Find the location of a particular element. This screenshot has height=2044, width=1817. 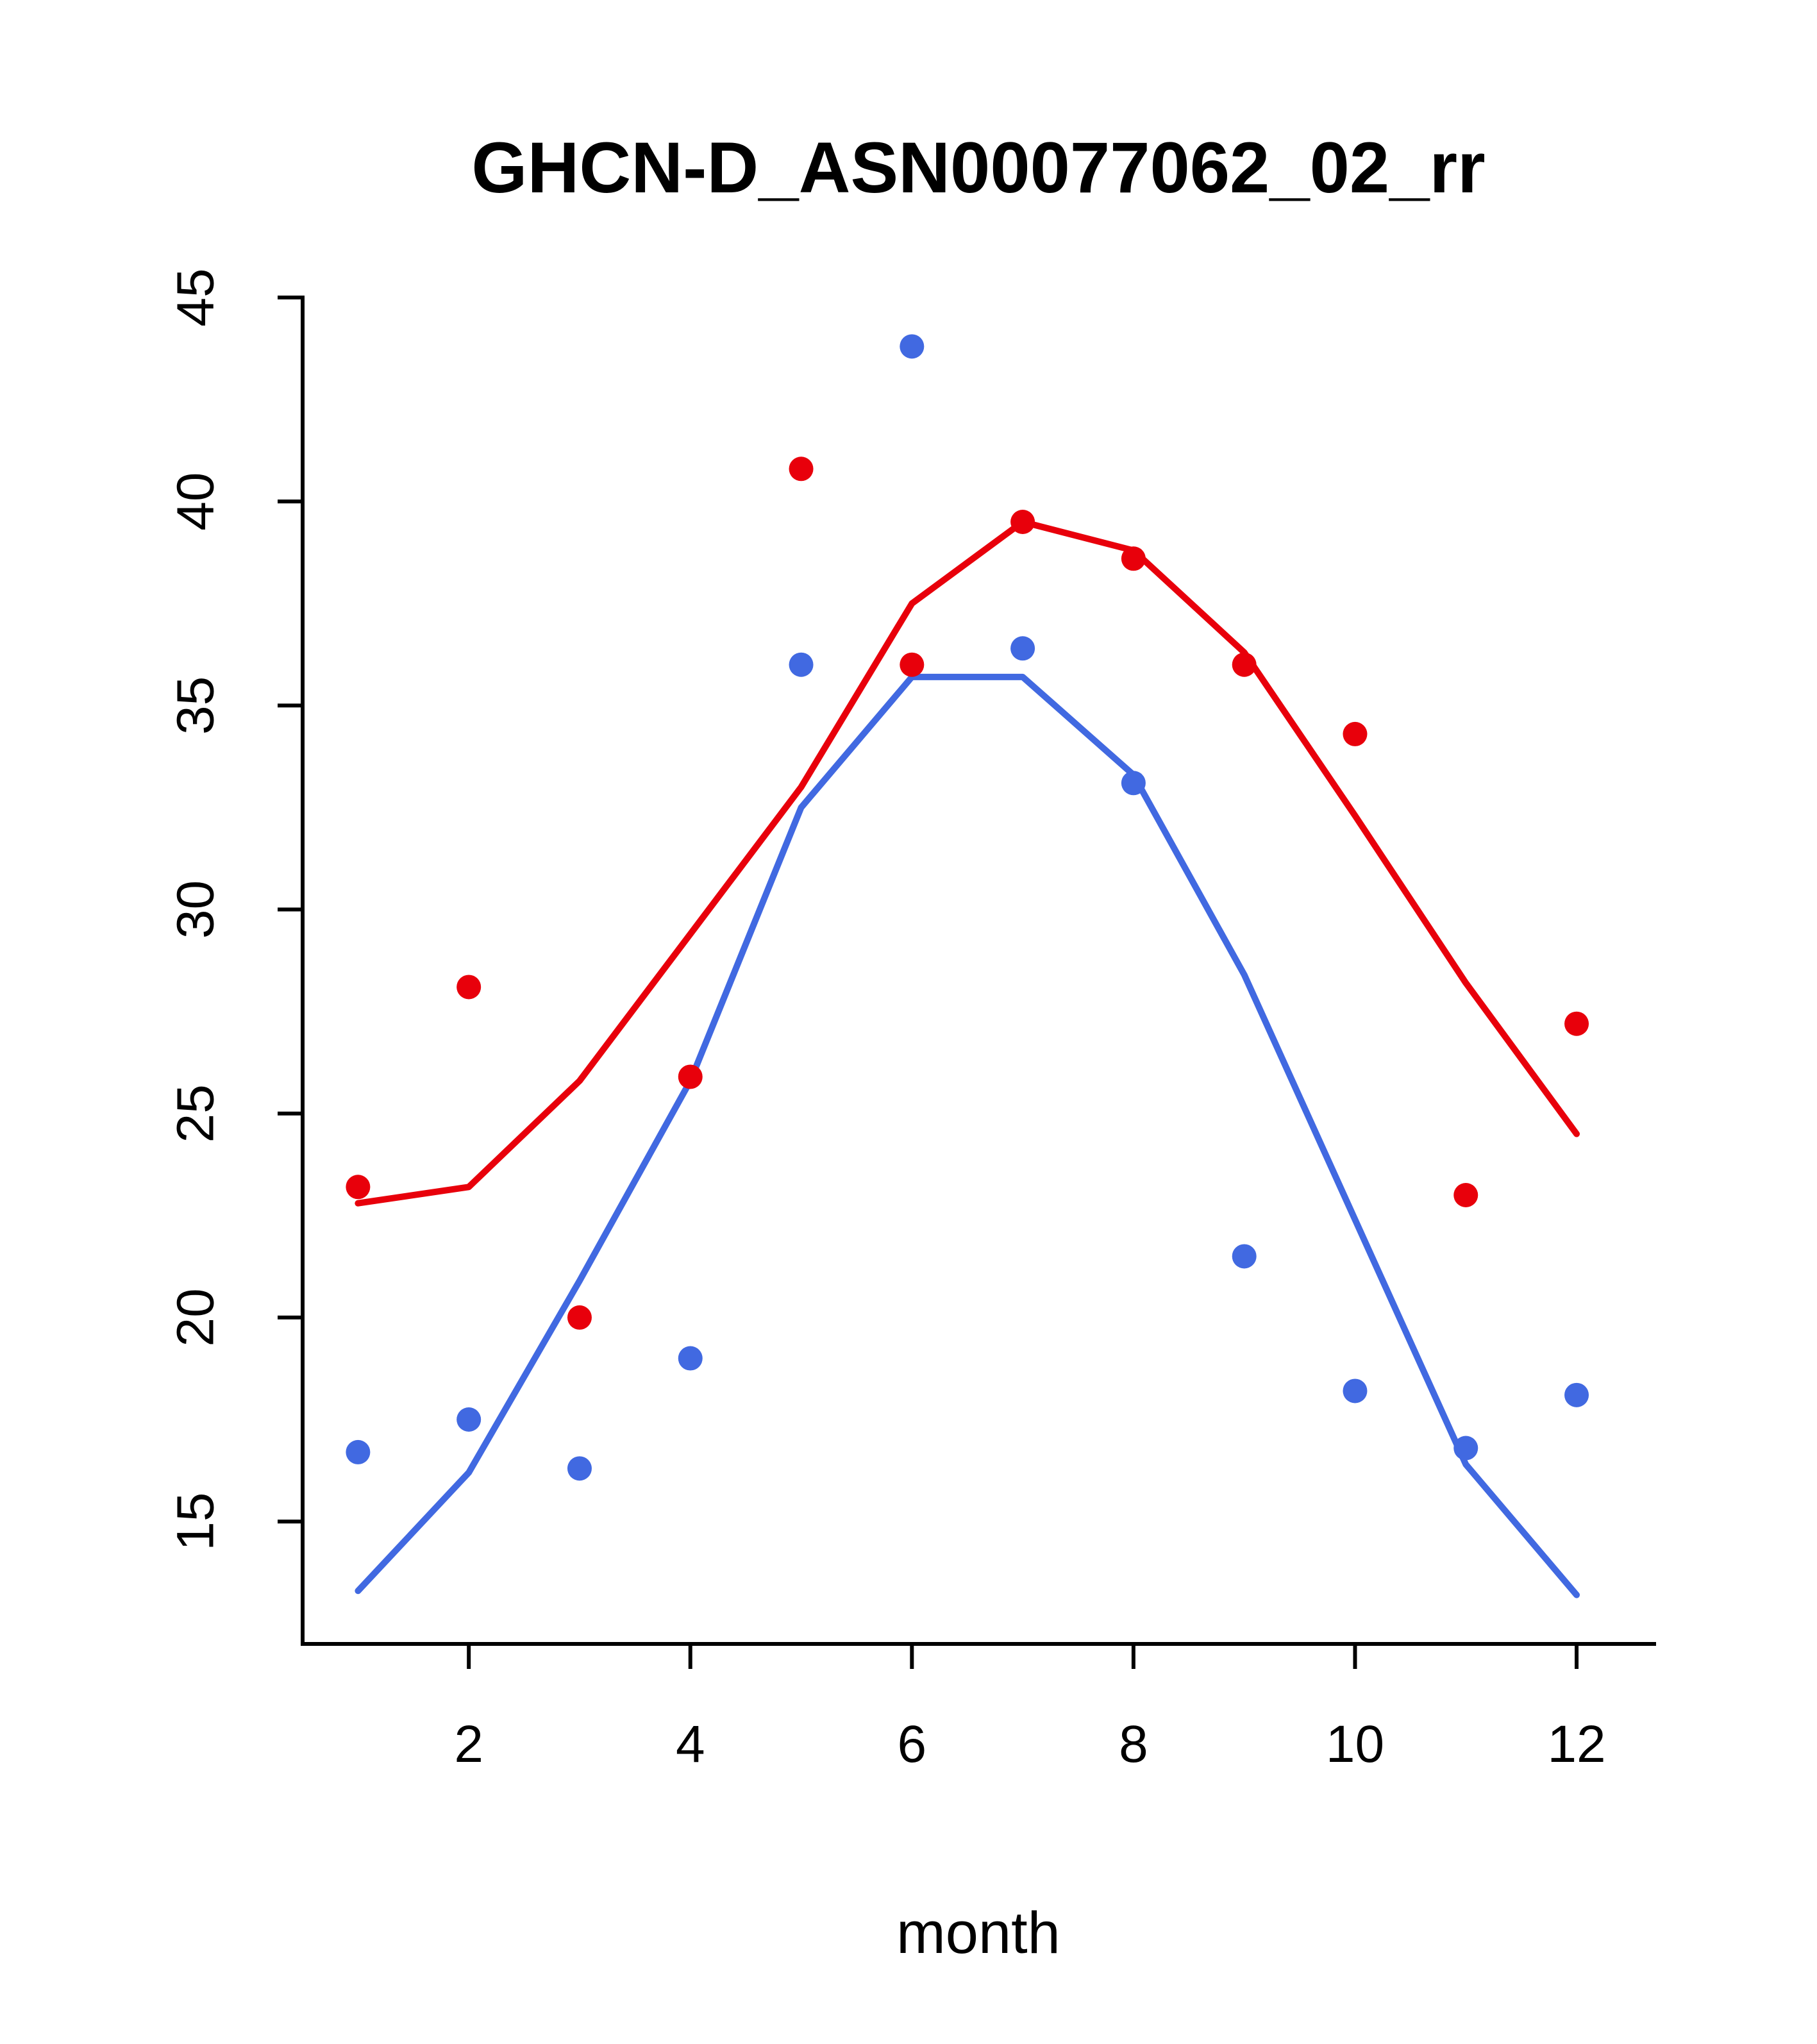

x-axis-label: month is located at coordinates (978, 1933).